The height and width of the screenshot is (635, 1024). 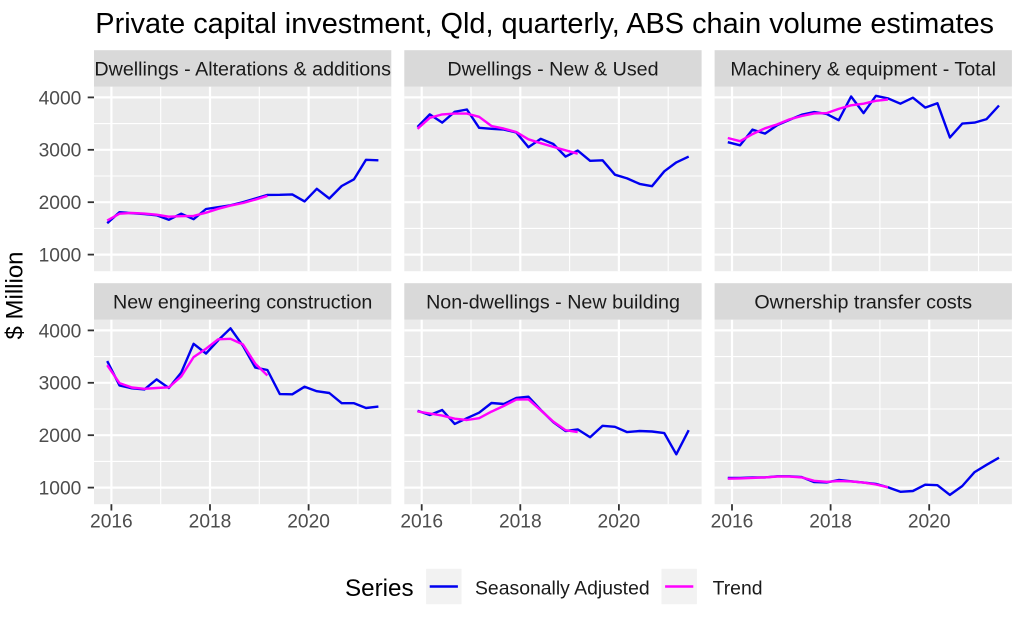 I want to click on svg-text: $ Million, so click(x=15, y=295).